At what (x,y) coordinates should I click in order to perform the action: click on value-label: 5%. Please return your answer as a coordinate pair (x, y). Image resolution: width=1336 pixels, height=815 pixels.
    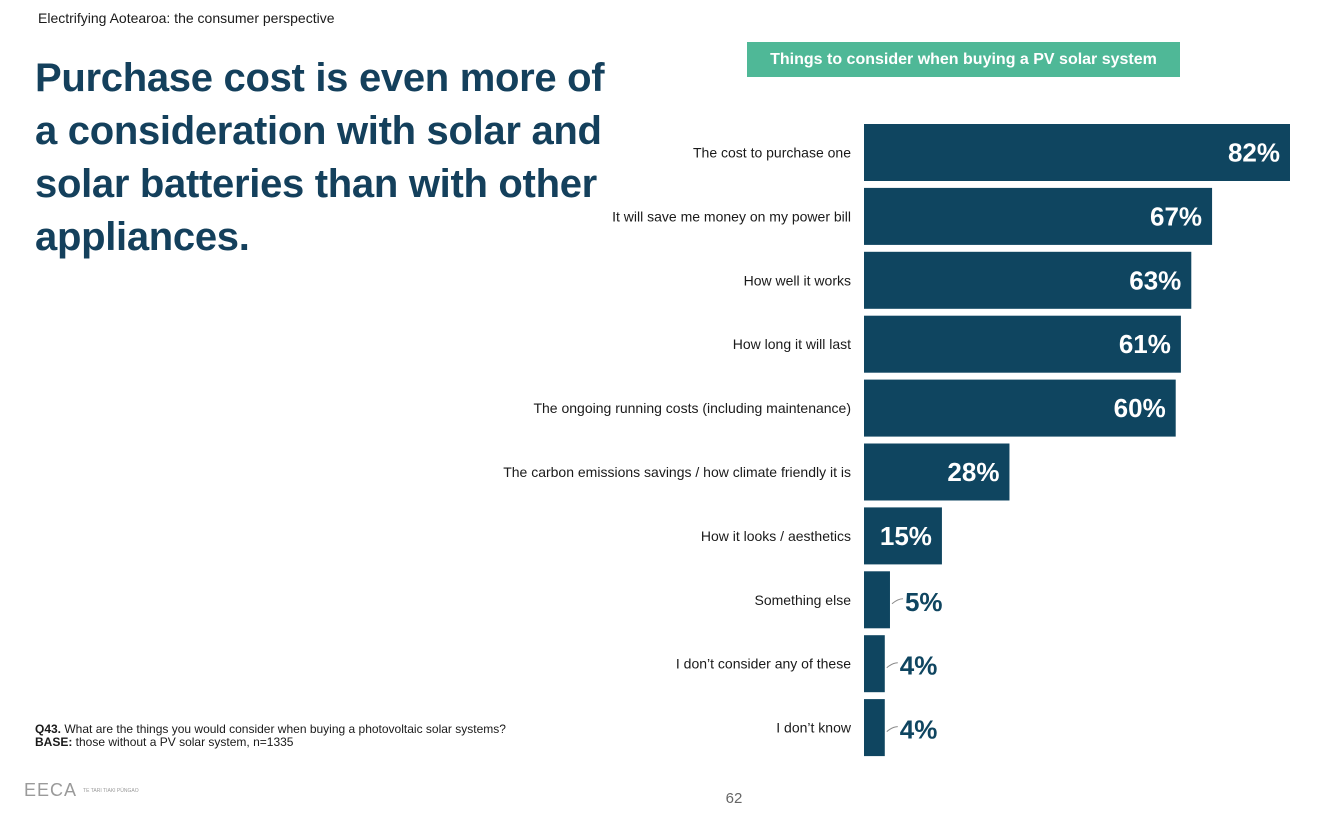
    Looking at the image, I should click on (924, 602).